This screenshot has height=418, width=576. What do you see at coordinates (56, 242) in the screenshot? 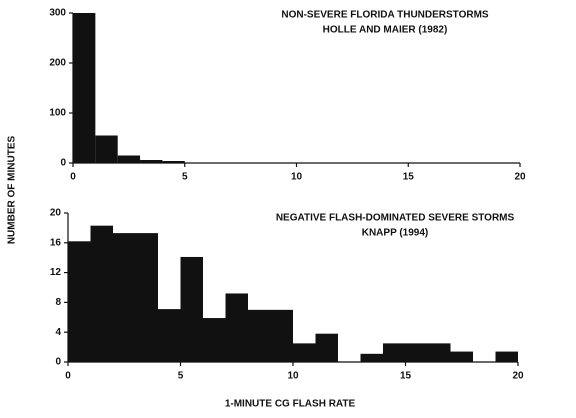
I see `y-tick-label: 16` at bounding box center [56, 242].